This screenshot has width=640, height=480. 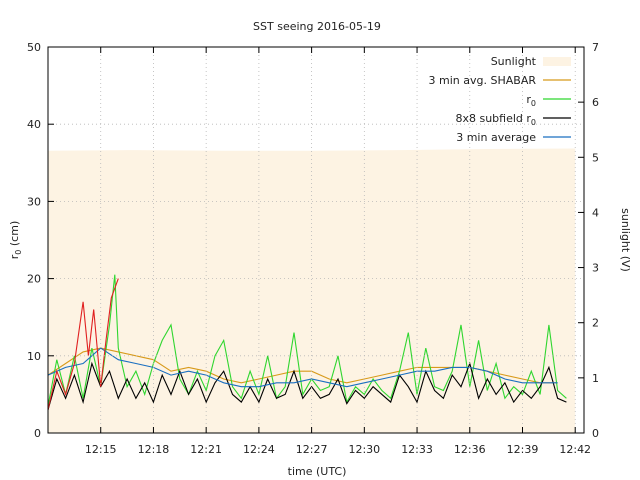 What do you see at coordinates (34, 356) in the screenshot?
I see `y-left-tick-label-1: 10` at bounding box center [34, 356].